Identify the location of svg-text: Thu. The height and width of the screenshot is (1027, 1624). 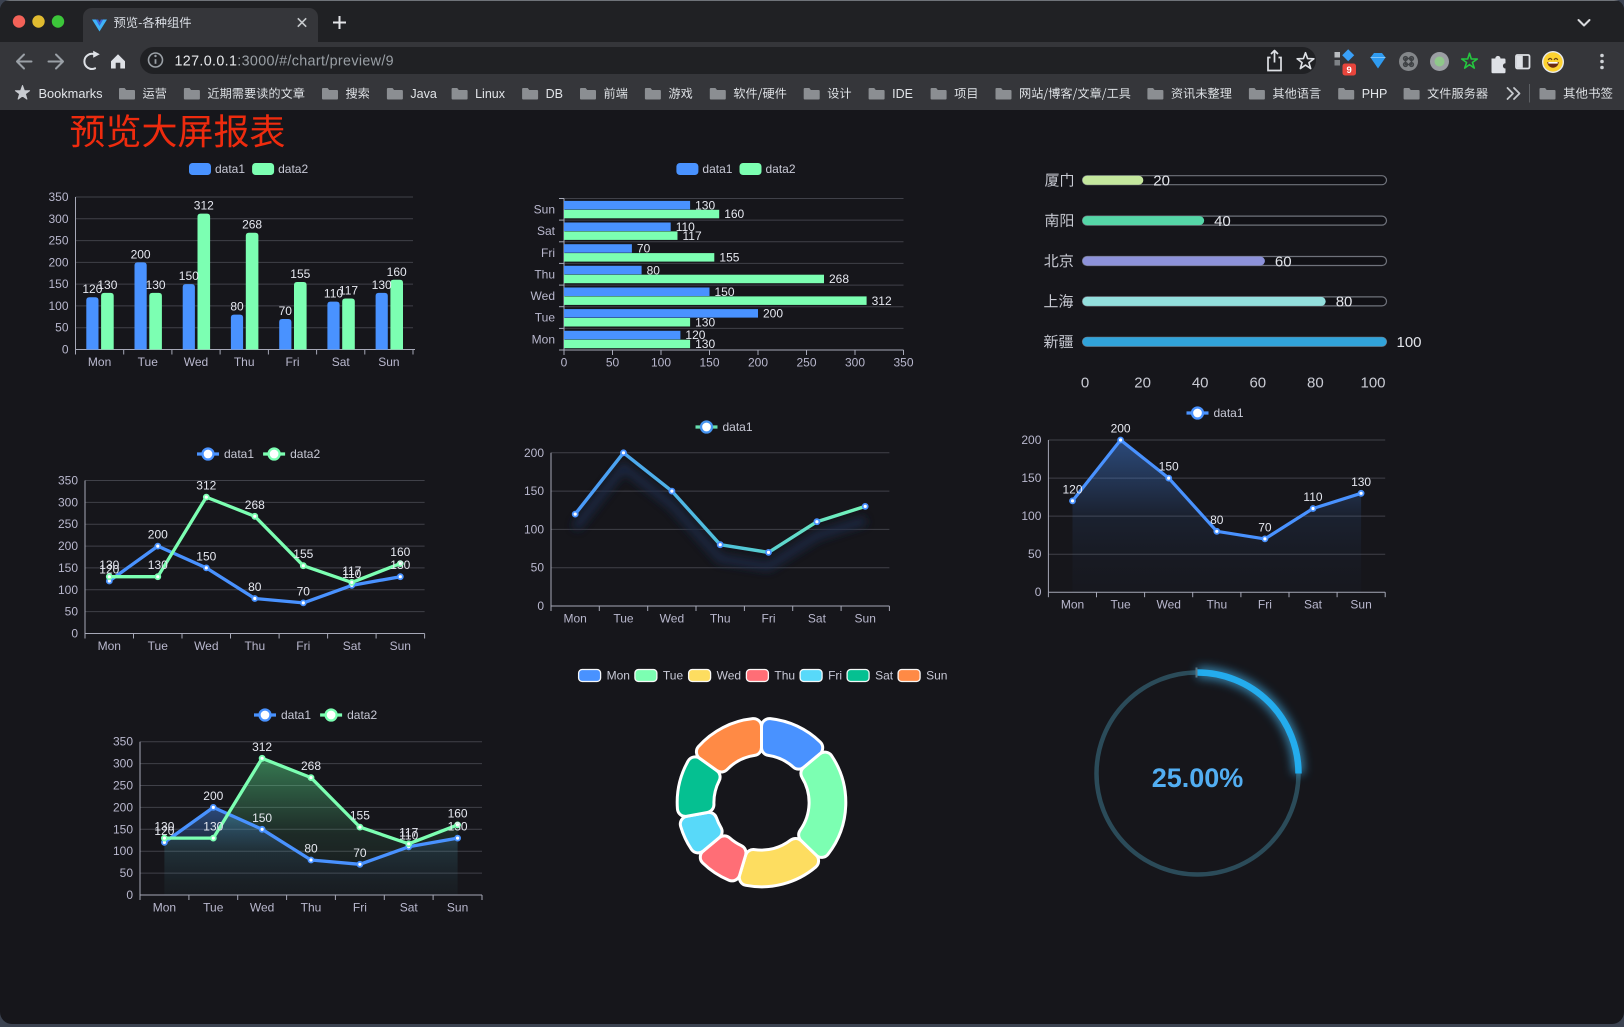
(311, 908).